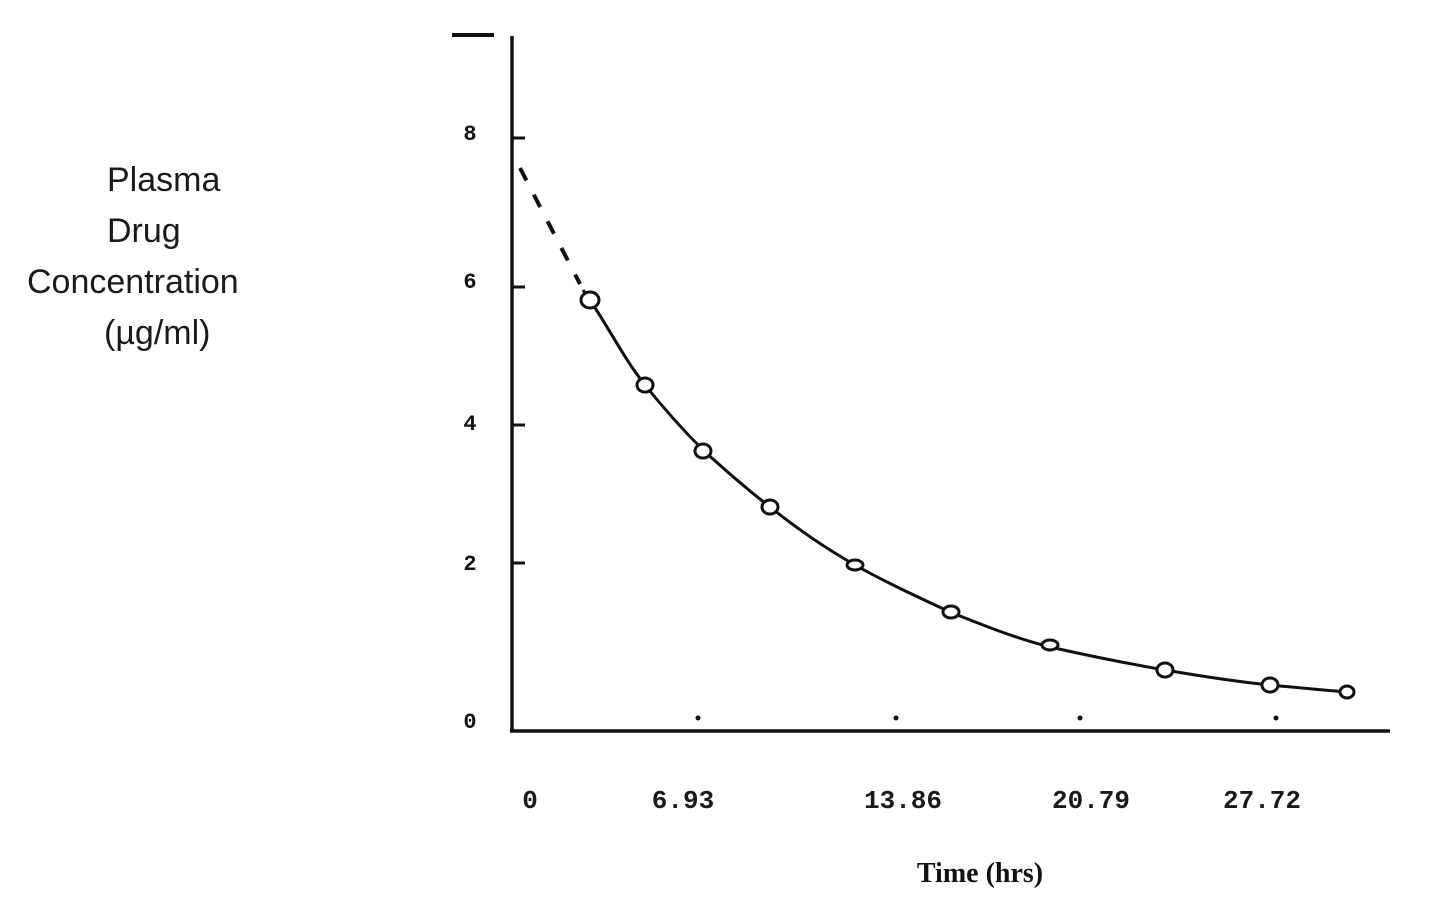 This screenshot has height=924, width=1440. Describe the element at coordinates (903, 801) in the screenshot. I see `x-tick-label-13-86: 13.86` at that location.